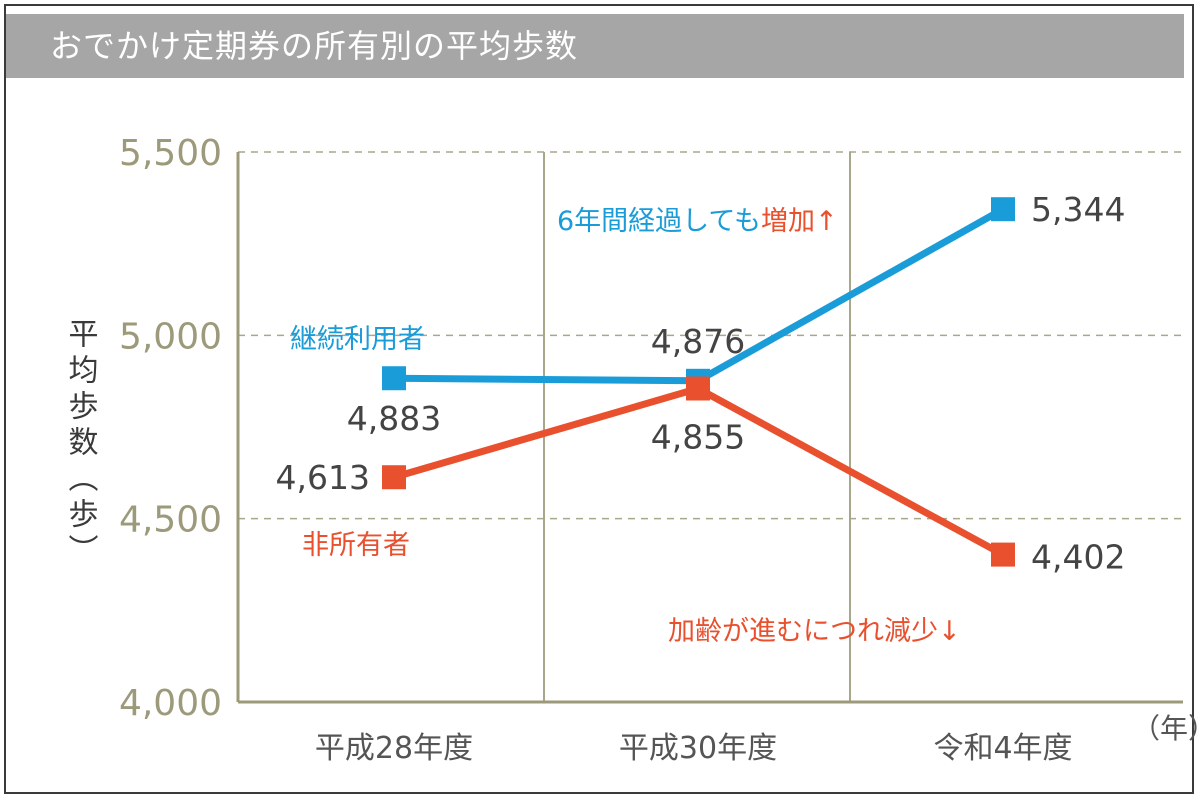  I want to click on annotation-increase: 6年間経過しても増加↑, so click(697, 221).